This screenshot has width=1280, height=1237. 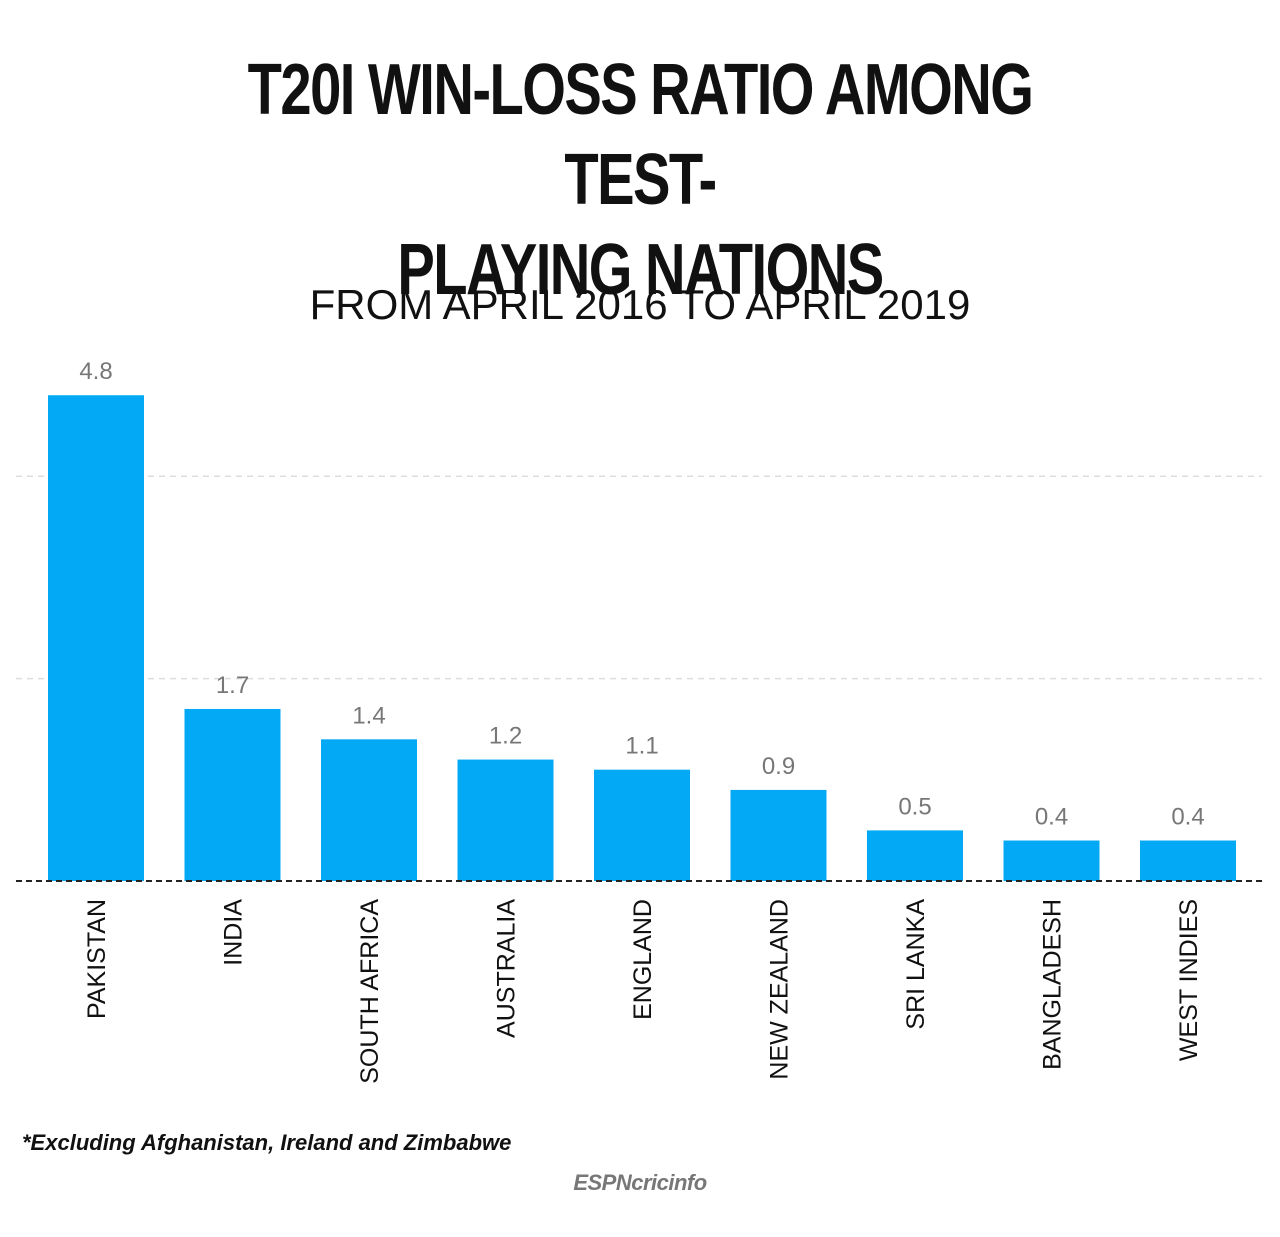 I want to click on bar-england, so click(x=642, y=825).